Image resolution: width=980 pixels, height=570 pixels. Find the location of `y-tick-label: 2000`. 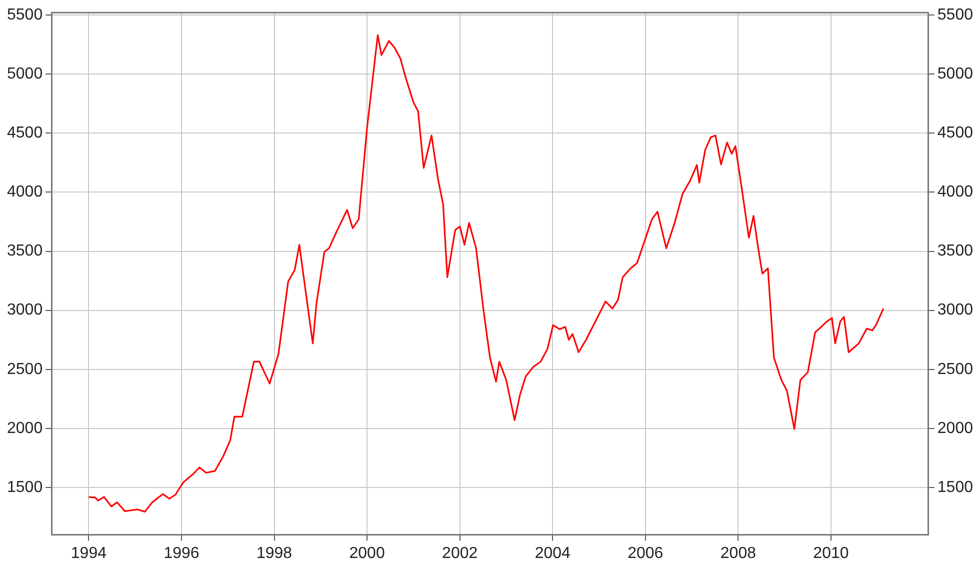

y-tick-label: 2000 is located at coordinates (25, 428).